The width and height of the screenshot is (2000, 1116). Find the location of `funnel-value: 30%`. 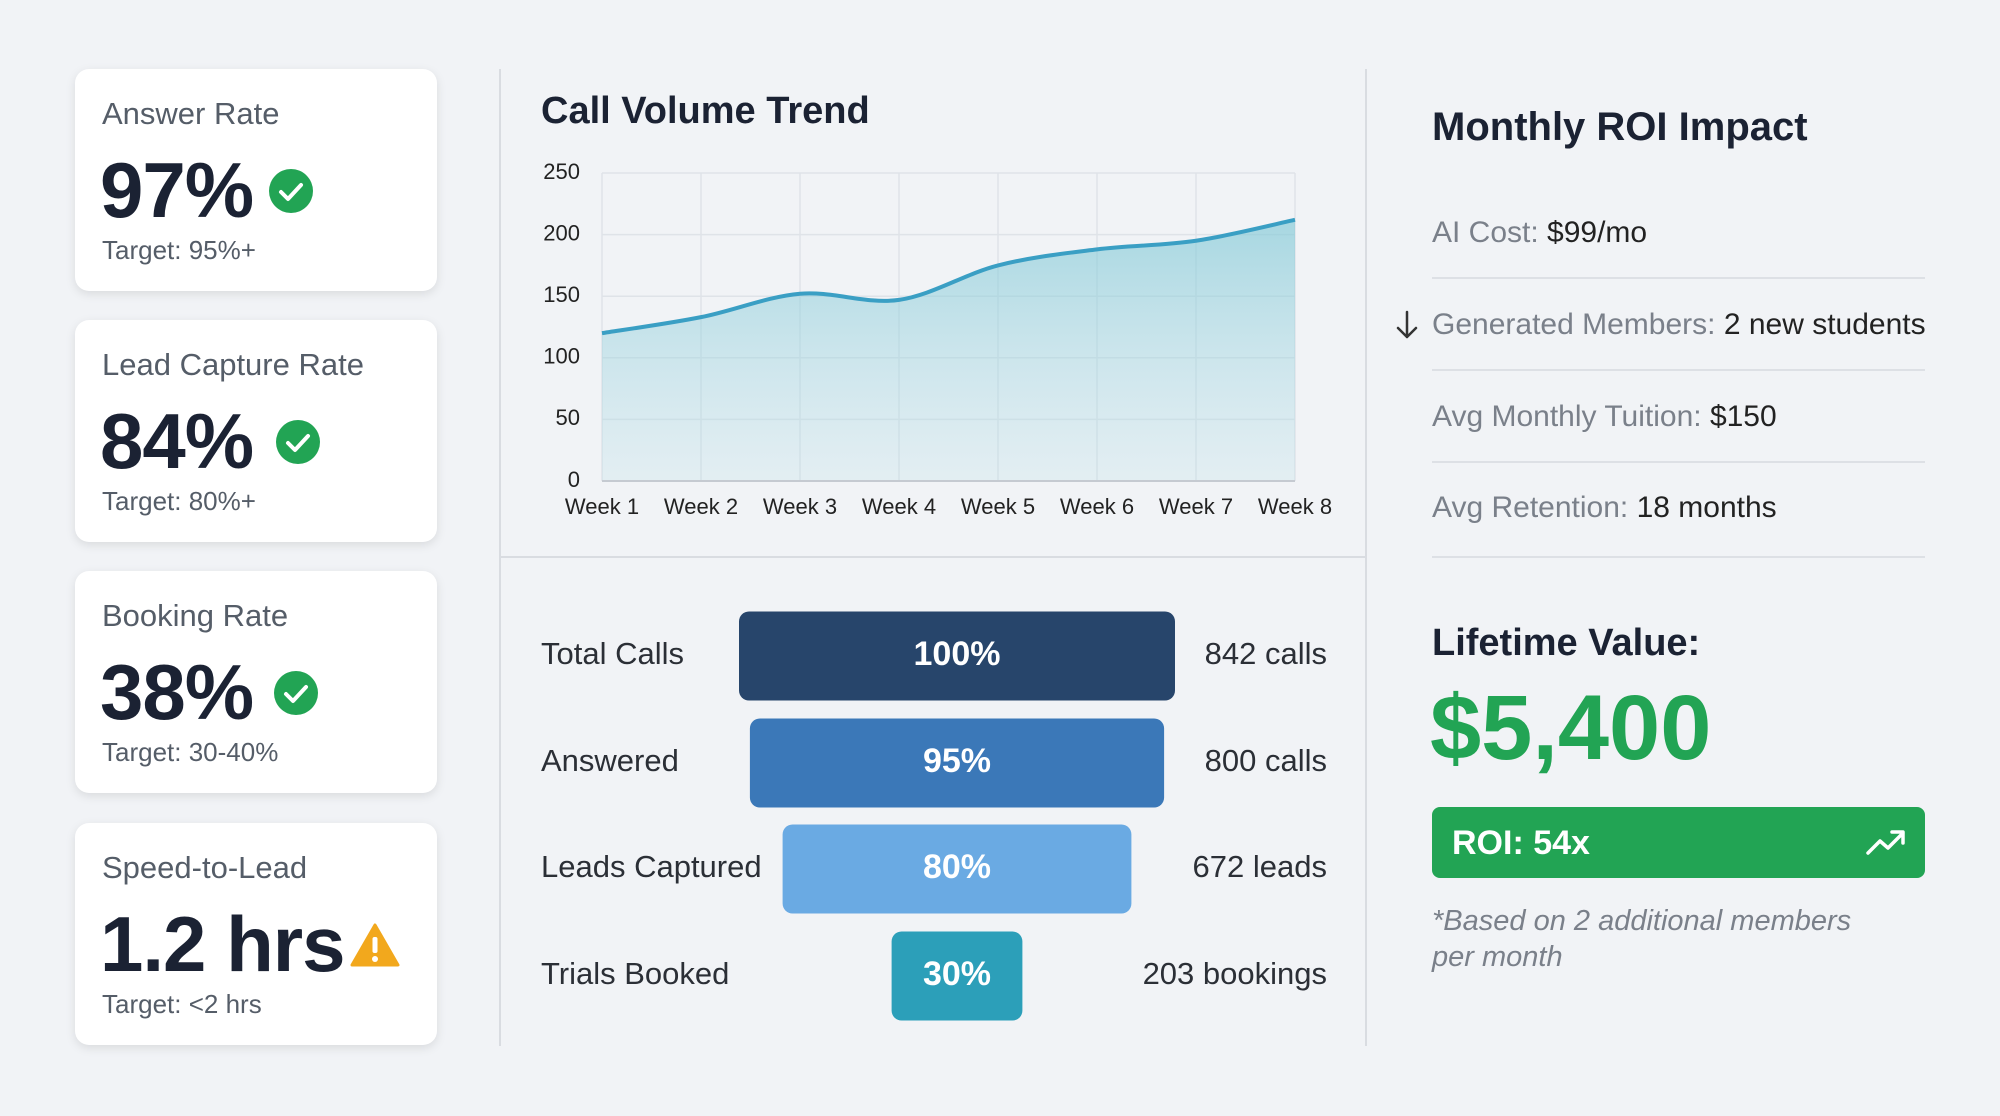

funnel-value: 30% is located at coordinates (957, 974).